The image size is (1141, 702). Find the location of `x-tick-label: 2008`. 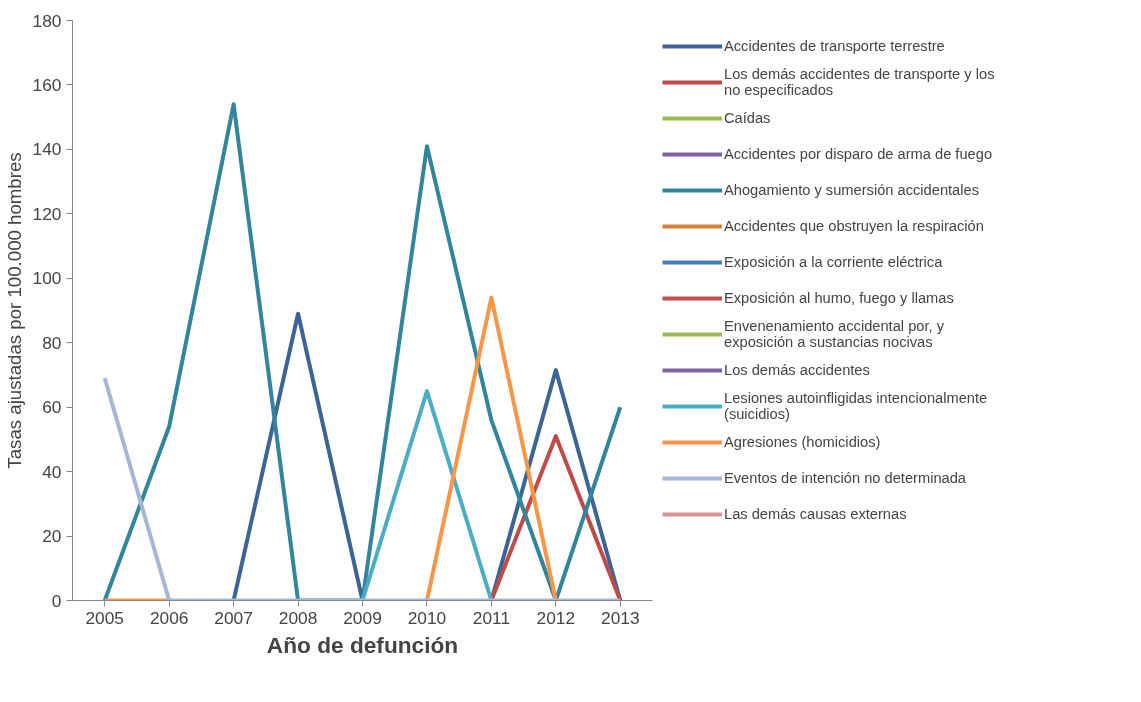

x-tick-label: 2008 is located at coordinates (298, 617).